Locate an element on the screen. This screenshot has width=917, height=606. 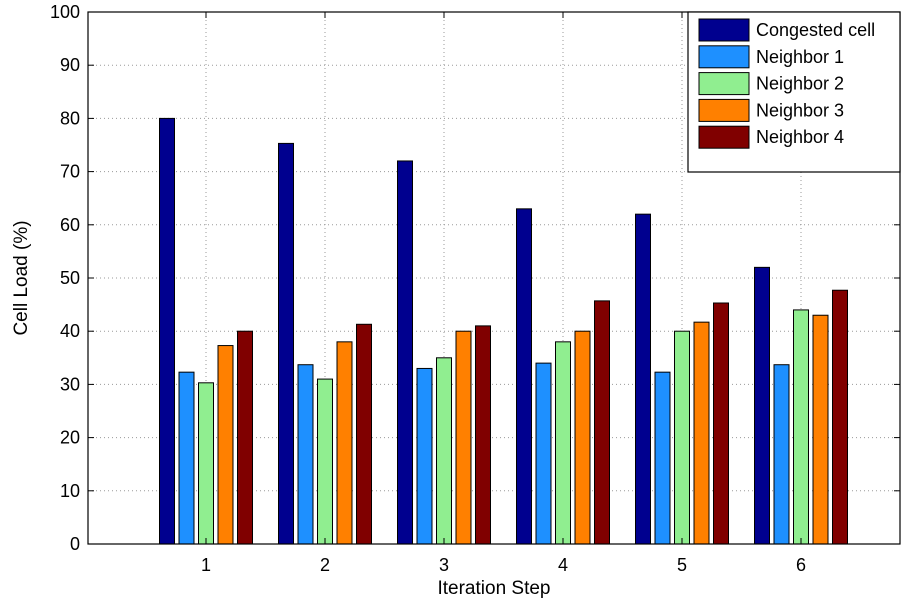
y-tick-label: 90 is located at coordinates (70, 65).